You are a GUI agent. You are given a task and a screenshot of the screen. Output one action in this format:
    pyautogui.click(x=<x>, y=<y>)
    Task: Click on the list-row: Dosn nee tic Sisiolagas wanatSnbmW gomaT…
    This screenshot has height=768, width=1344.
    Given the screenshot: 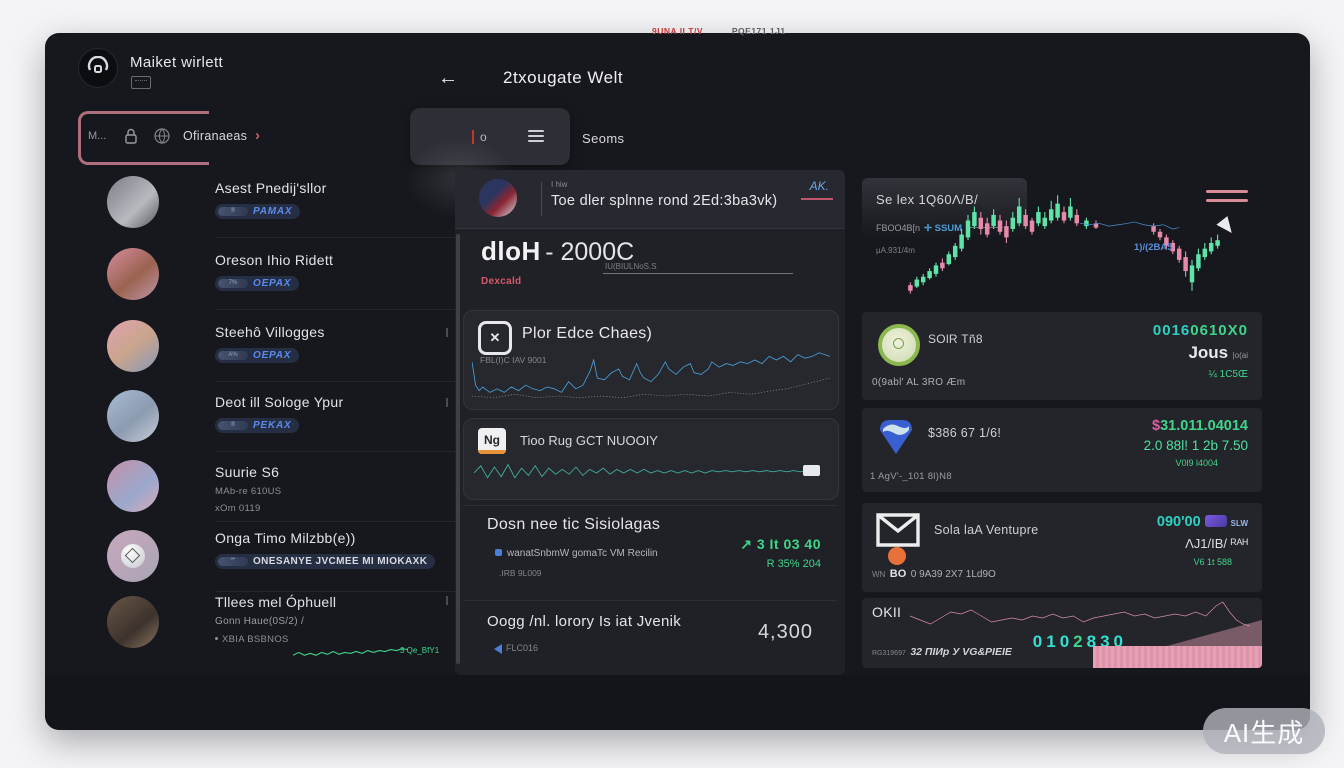 What is the action you would take?
    pyautogui.click(x=650, y=550)
    